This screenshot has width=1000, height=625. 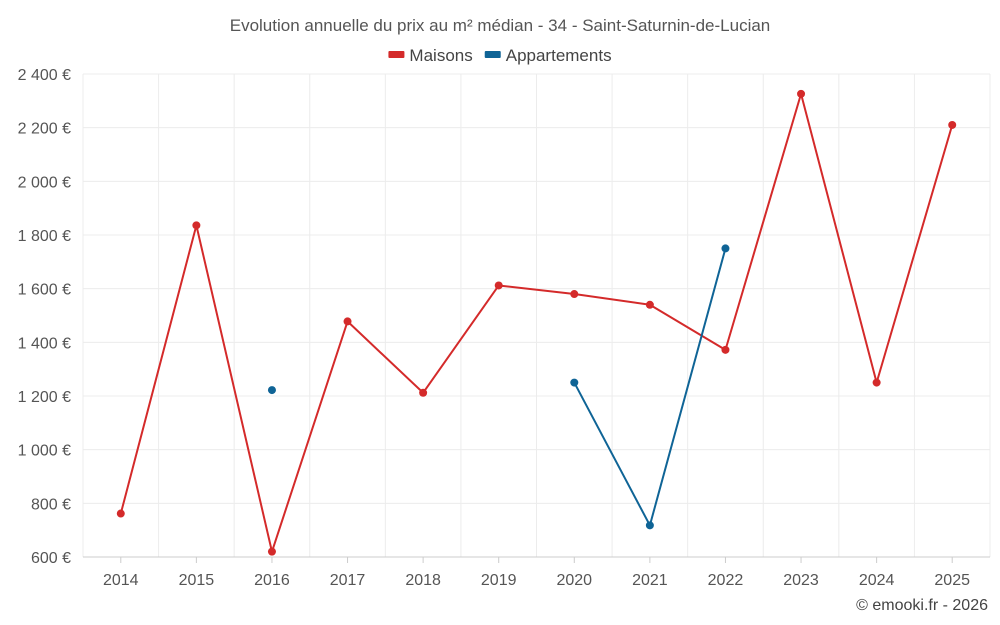 I want to click on series-line-appartements, so click(x=650, y=387).